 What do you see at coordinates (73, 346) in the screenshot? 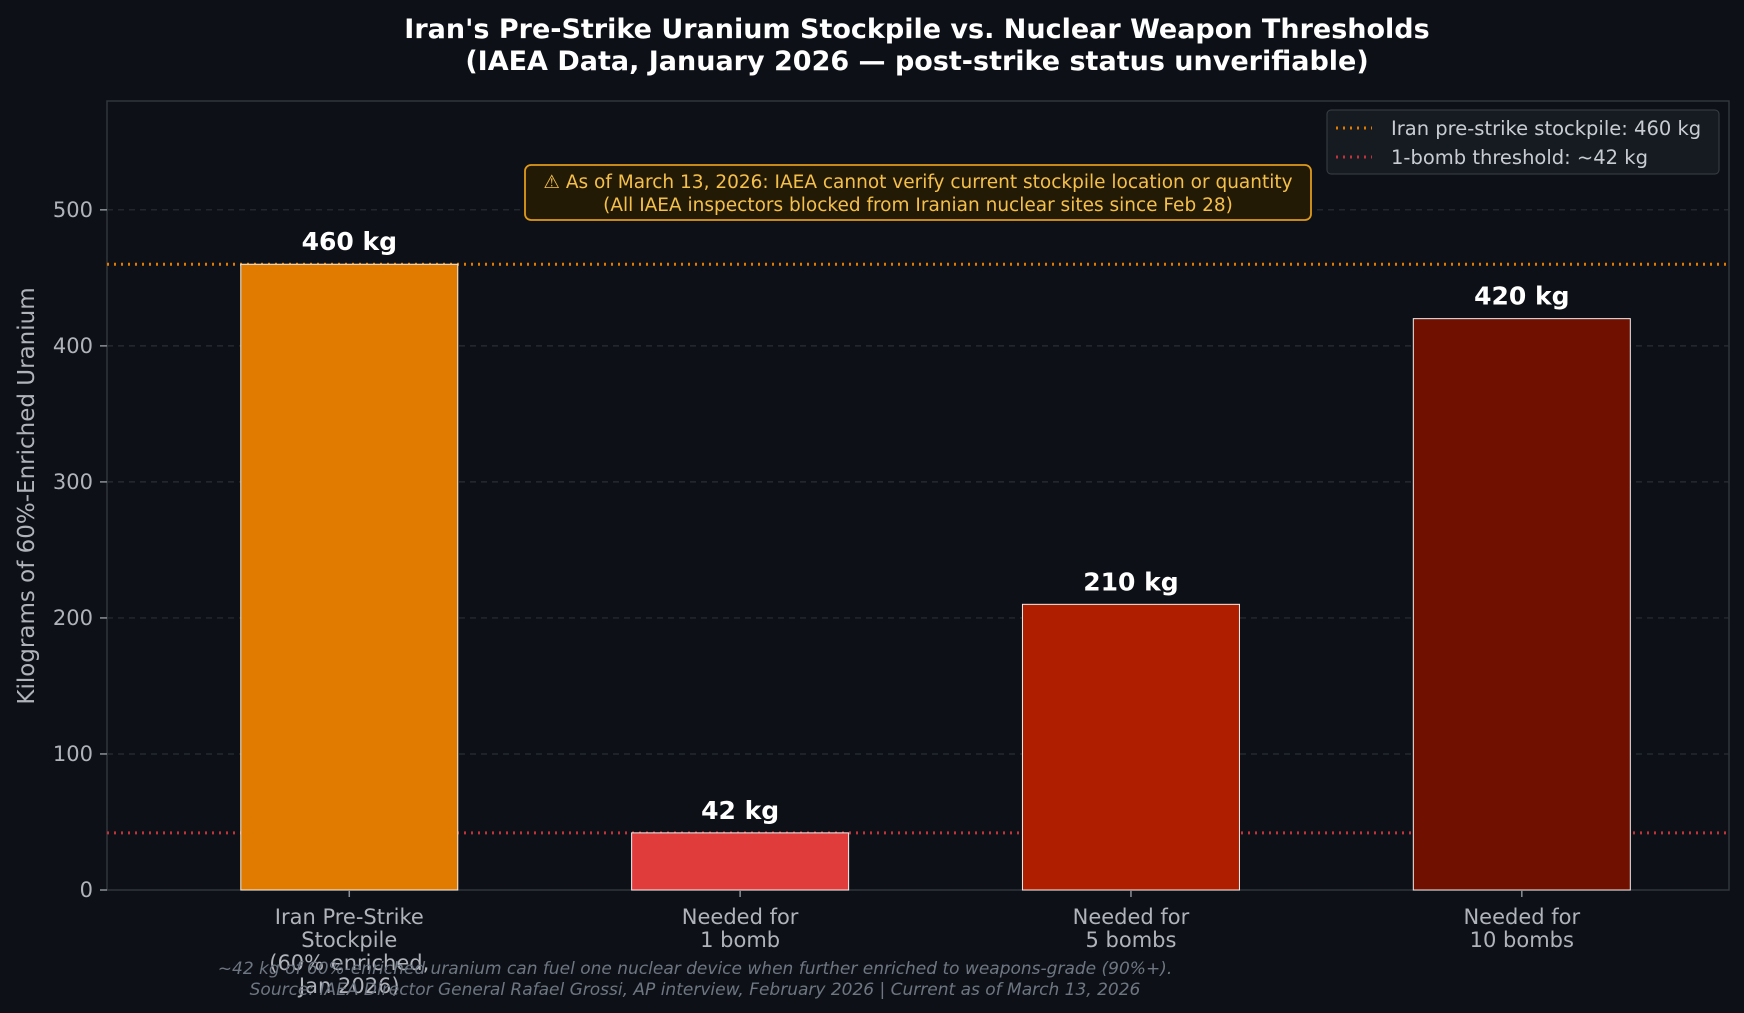
I see `y-tick-label: 400` at bounding box center [73, 346].